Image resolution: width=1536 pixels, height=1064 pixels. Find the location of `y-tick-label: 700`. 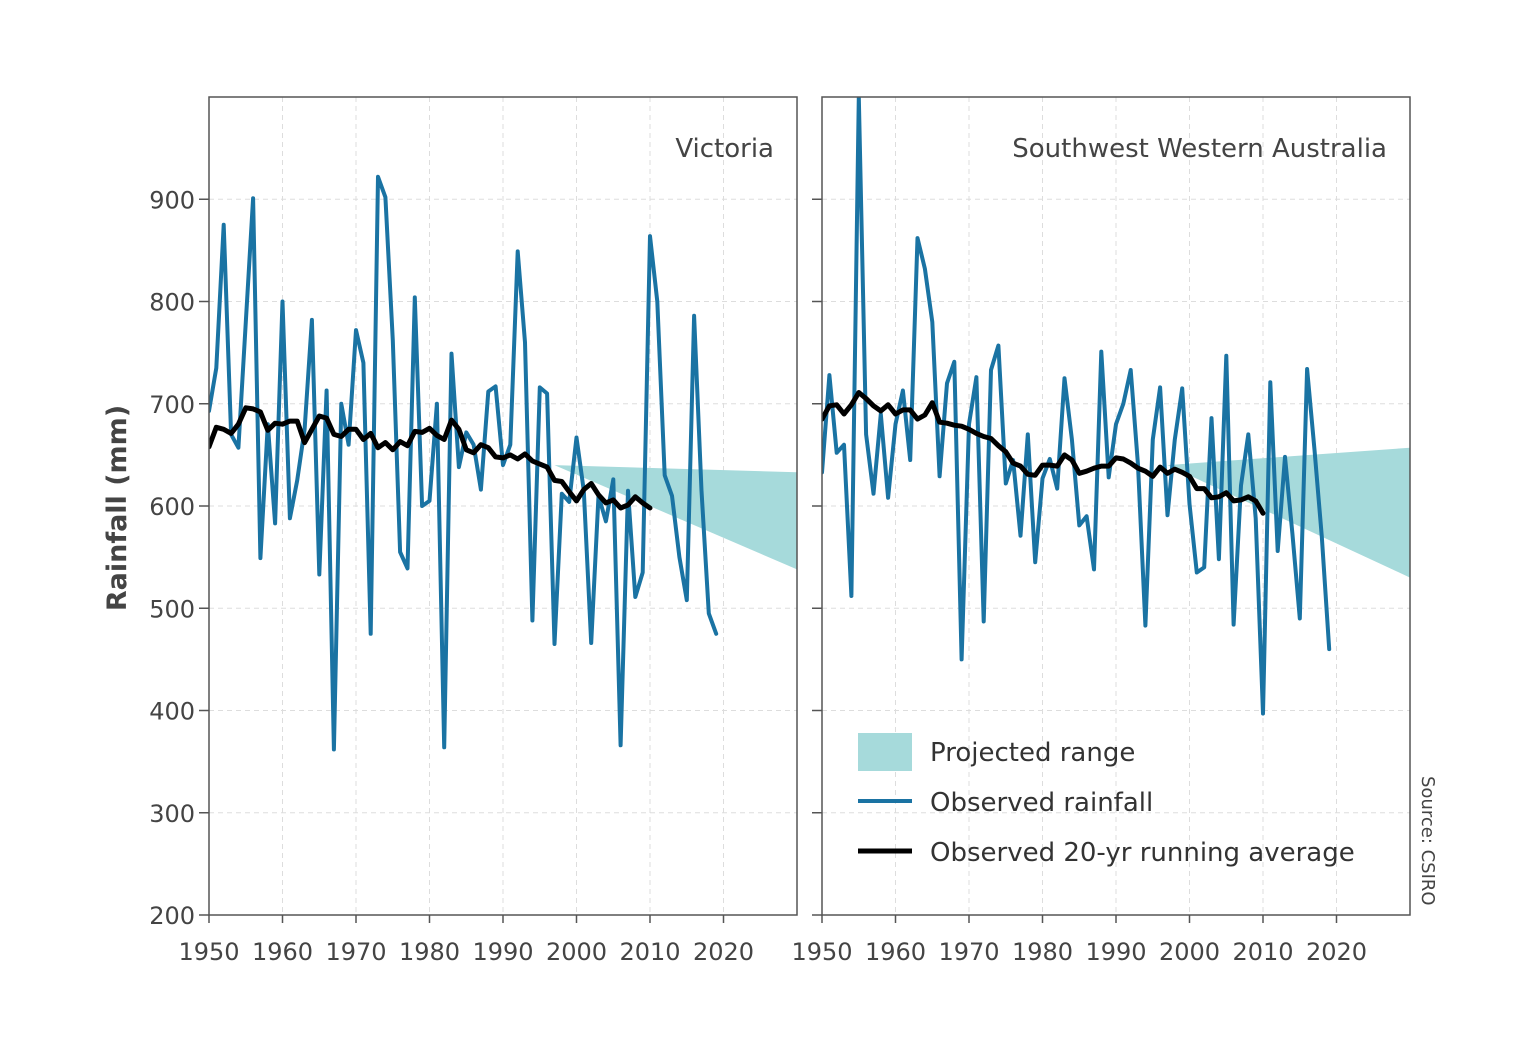

y-tick-label: 700 is located at coordinates (172, 405).